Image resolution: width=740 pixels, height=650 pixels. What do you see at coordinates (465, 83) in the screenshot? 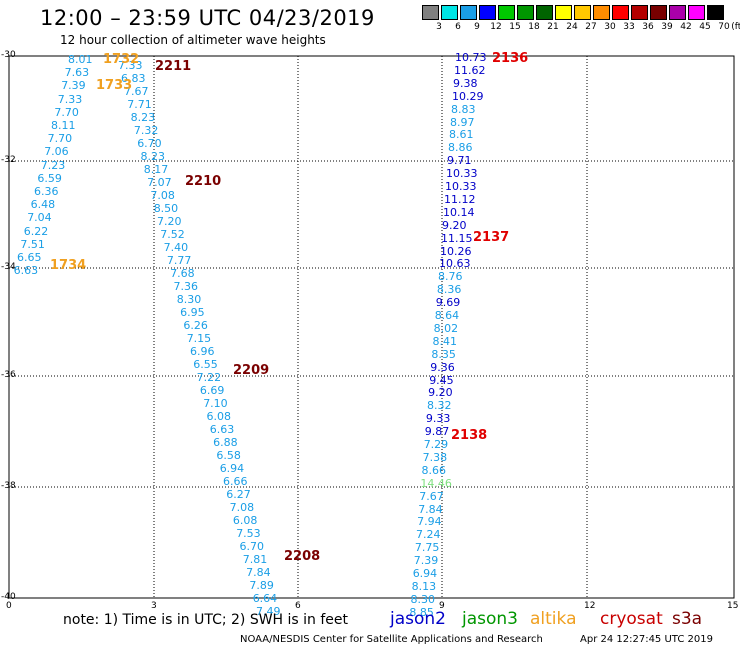
I see `wave-height-value: 9.38` at bounding box center [465, 83].